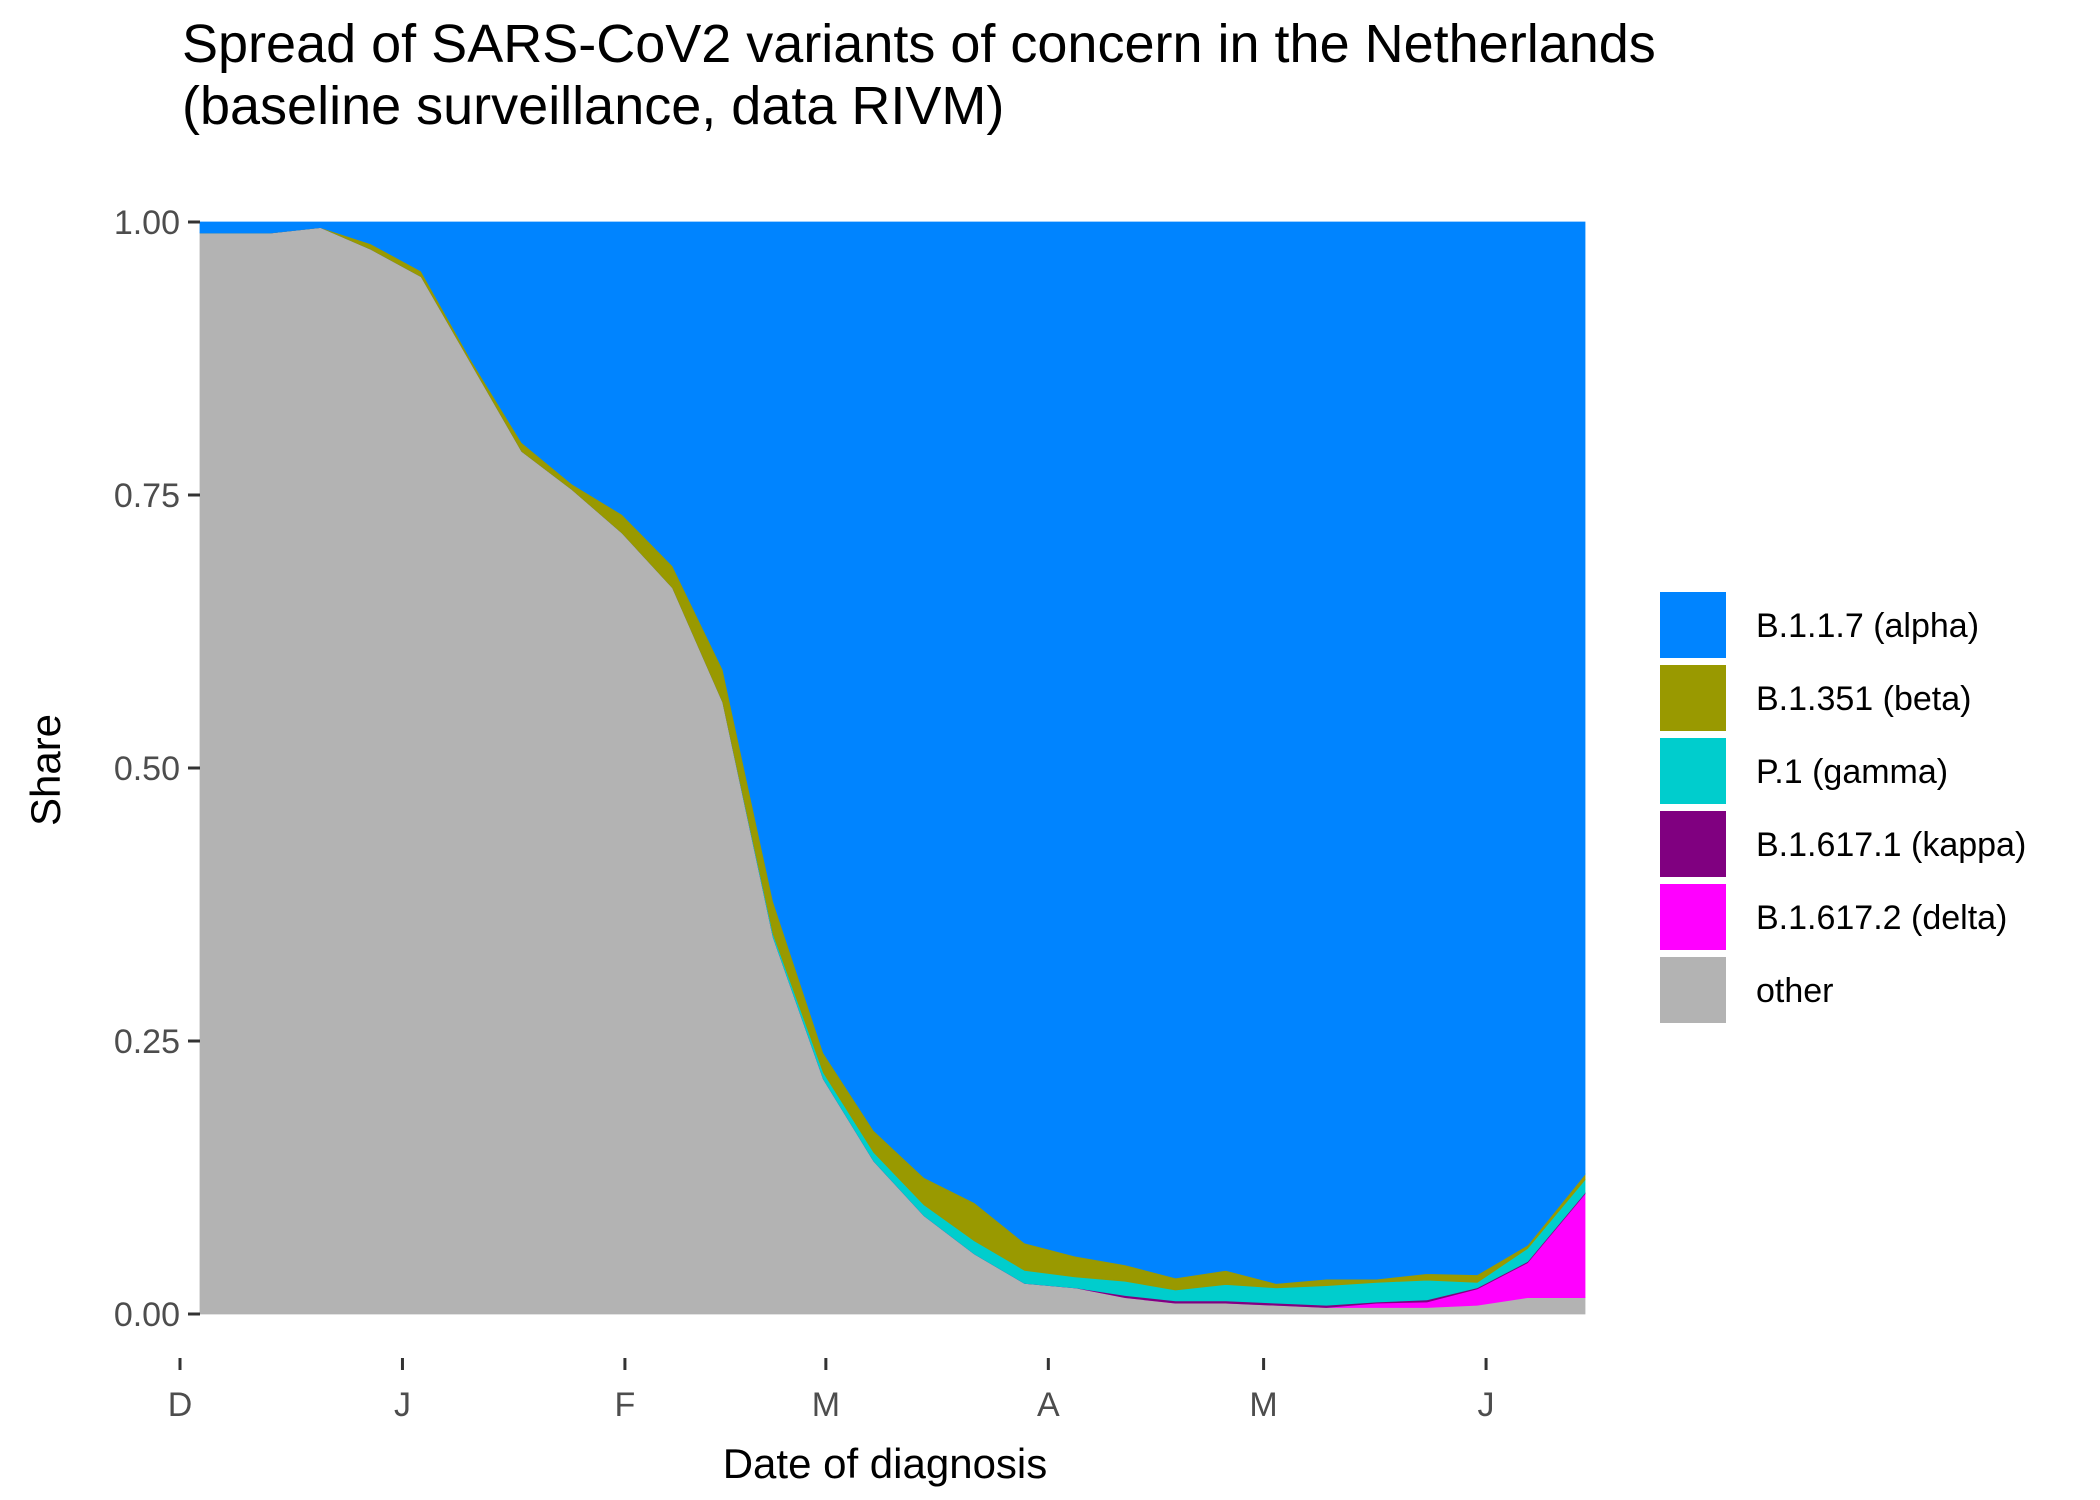 The height and width of the screenshot is (1500, 2100). I want to click on legend-key-b-1-617-1-kappa, so click(1693, 844).